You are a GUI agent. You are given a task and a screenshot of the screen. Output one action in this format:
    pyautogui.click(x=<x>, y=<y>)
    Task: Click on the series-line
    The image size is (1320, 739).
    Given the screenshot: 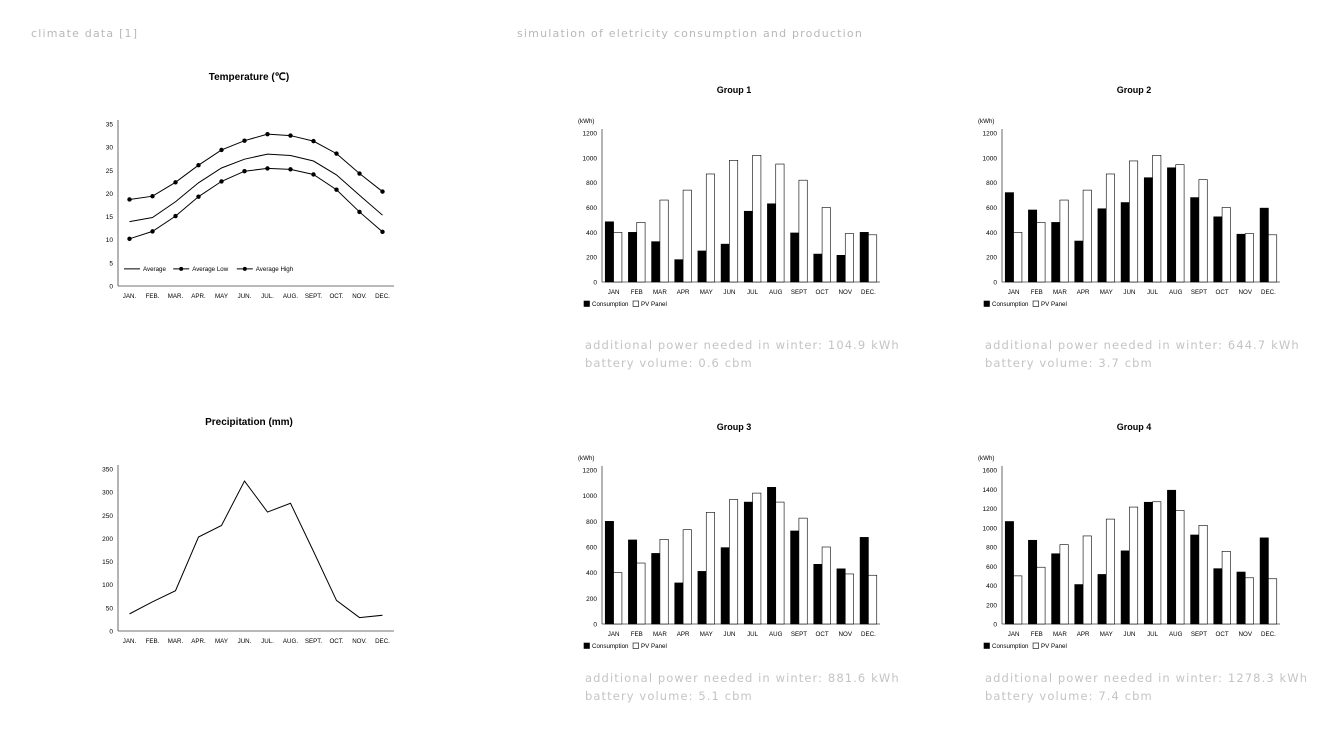 What is the action you would take?
    pyautogui.click(x=256, y=188)
    